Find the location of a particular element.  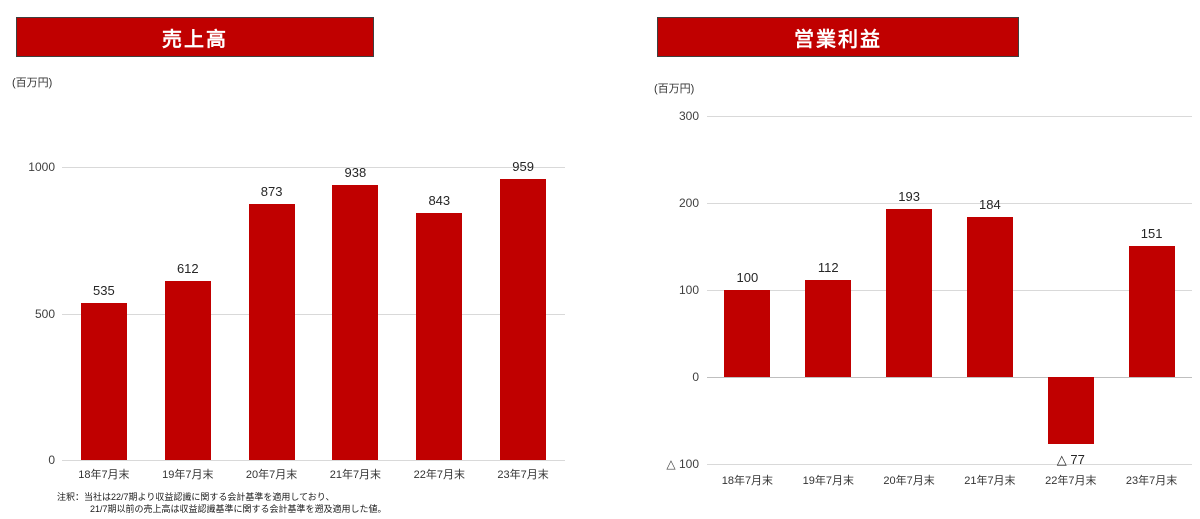

operating-profit-title-banner: 営業利益 is located at coordinates (838, 37).